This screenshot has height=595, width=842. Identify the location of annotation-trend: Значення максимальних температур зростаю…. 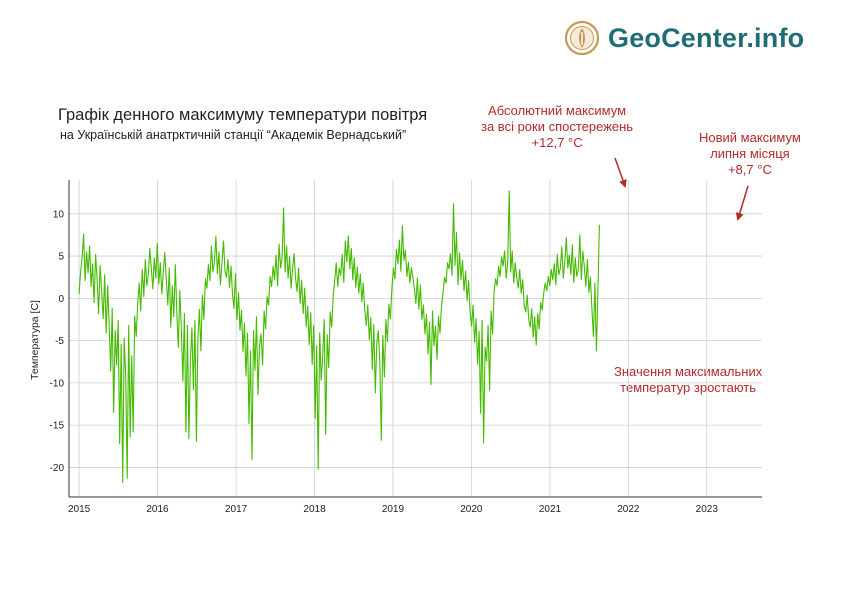
(688, 380).